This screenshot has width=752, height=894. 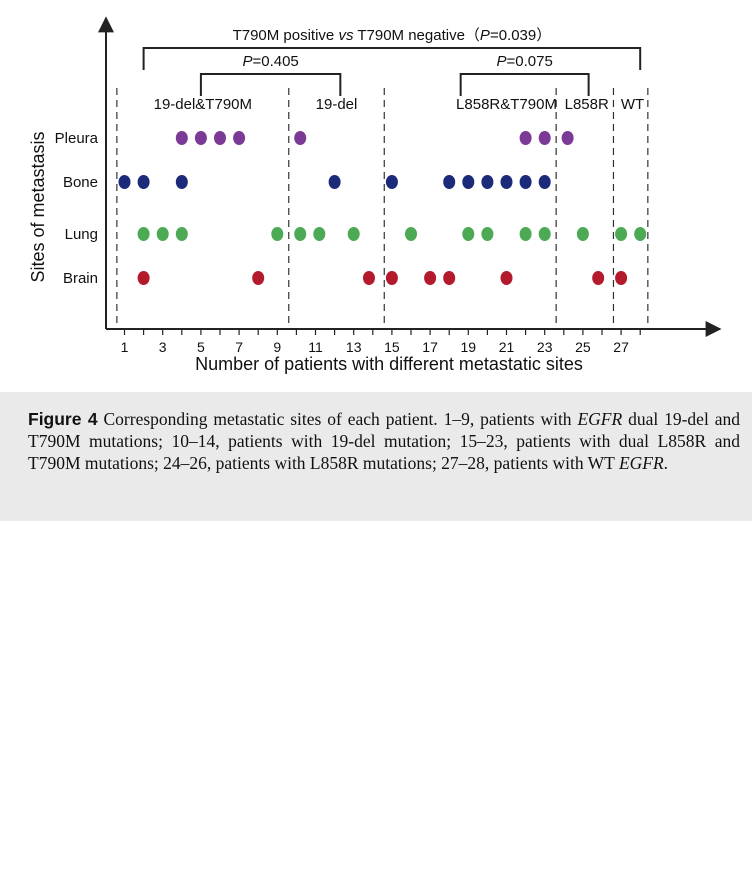 What do you see at coordinates (77, 138) in the screenshot?
I see `y-category-label: Pleura` at bounding box center [77, 138].